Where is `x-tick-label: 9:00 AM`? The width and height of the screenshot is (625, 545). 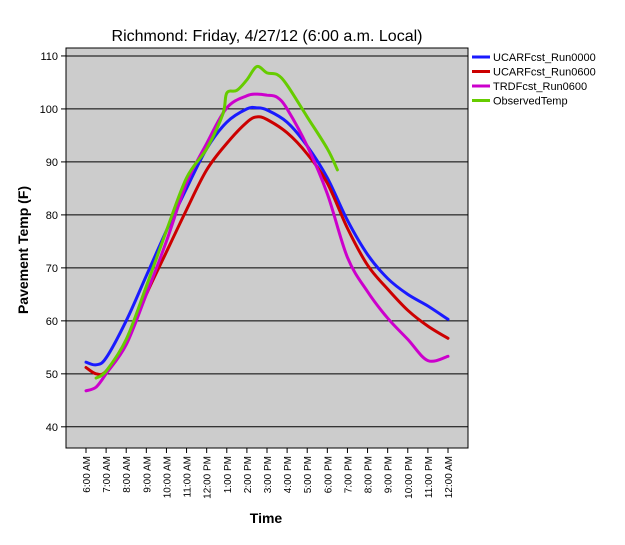 x-tick-label: 9:00 AM is located at coordinates (147, 474).